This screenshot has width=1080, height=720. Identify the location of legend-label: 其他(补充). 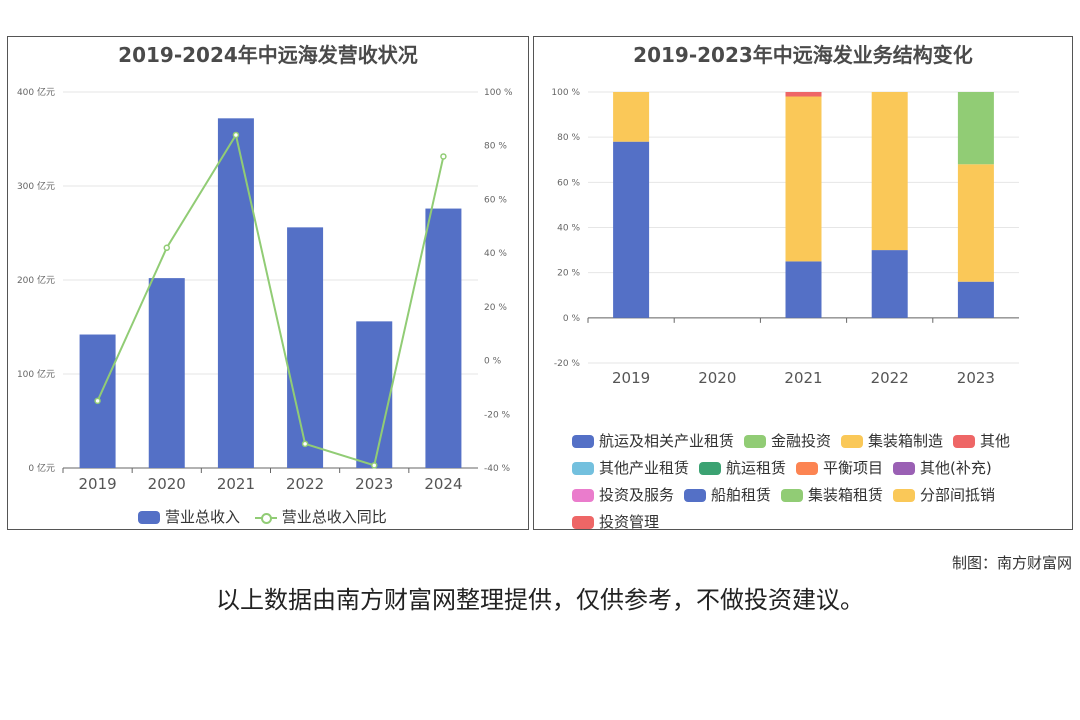
(956, 468).